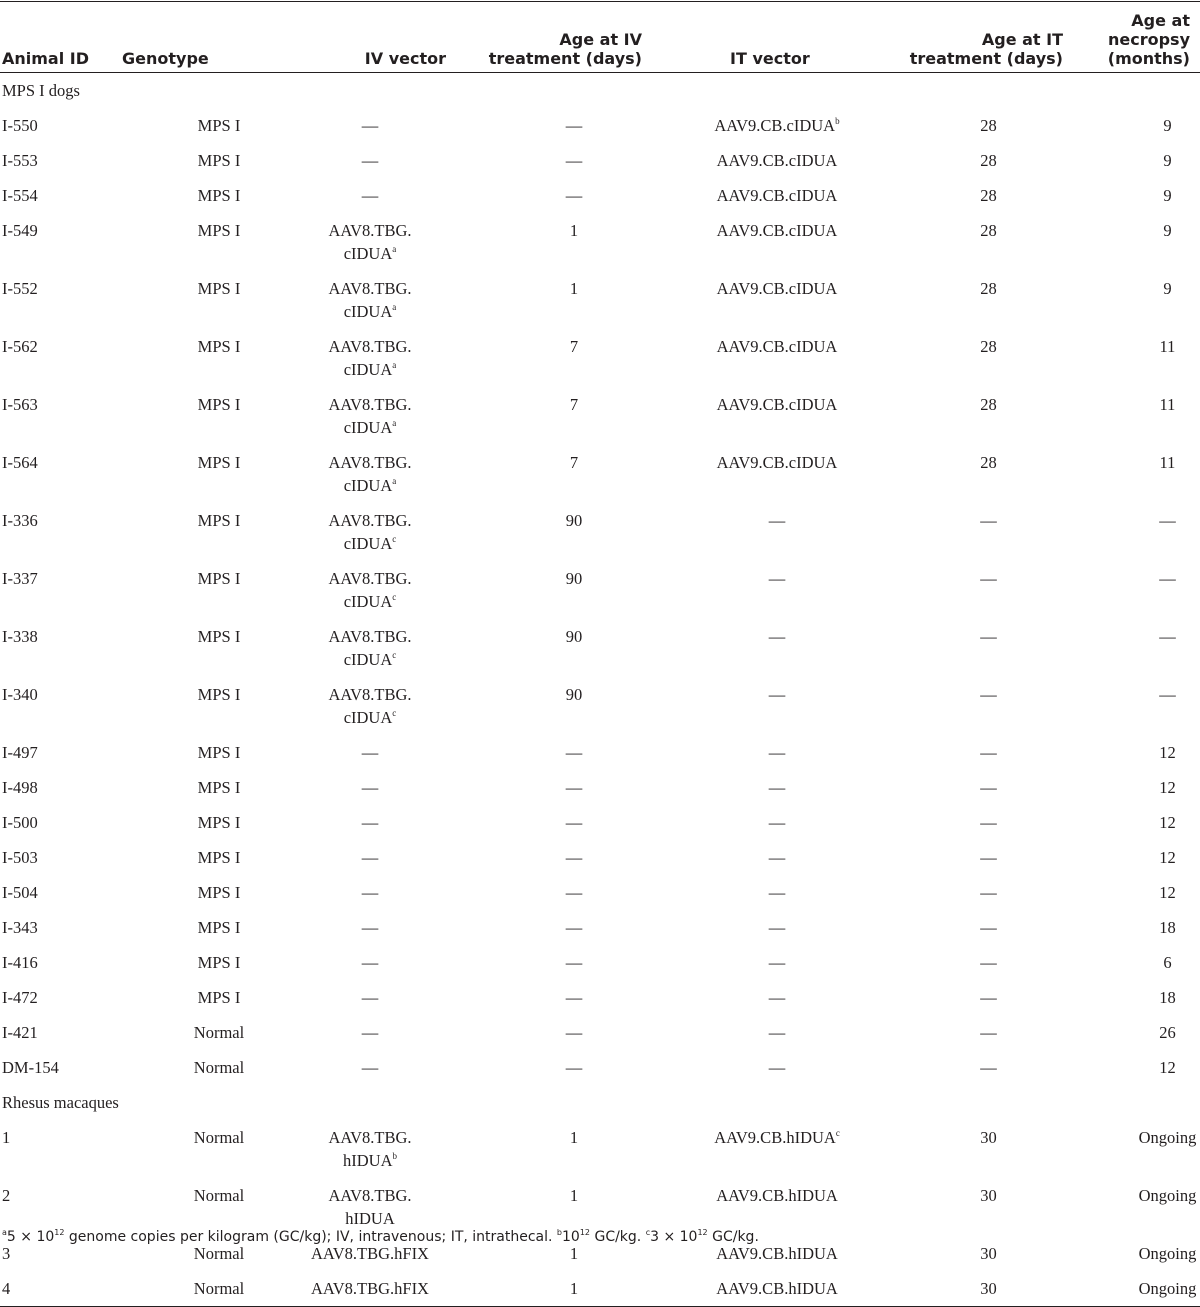 Image resolution: width=1200 pixels, height=1307 pixels. I want to click on table-row: I-504 MPS I — — — — 12, so click(600, 892).